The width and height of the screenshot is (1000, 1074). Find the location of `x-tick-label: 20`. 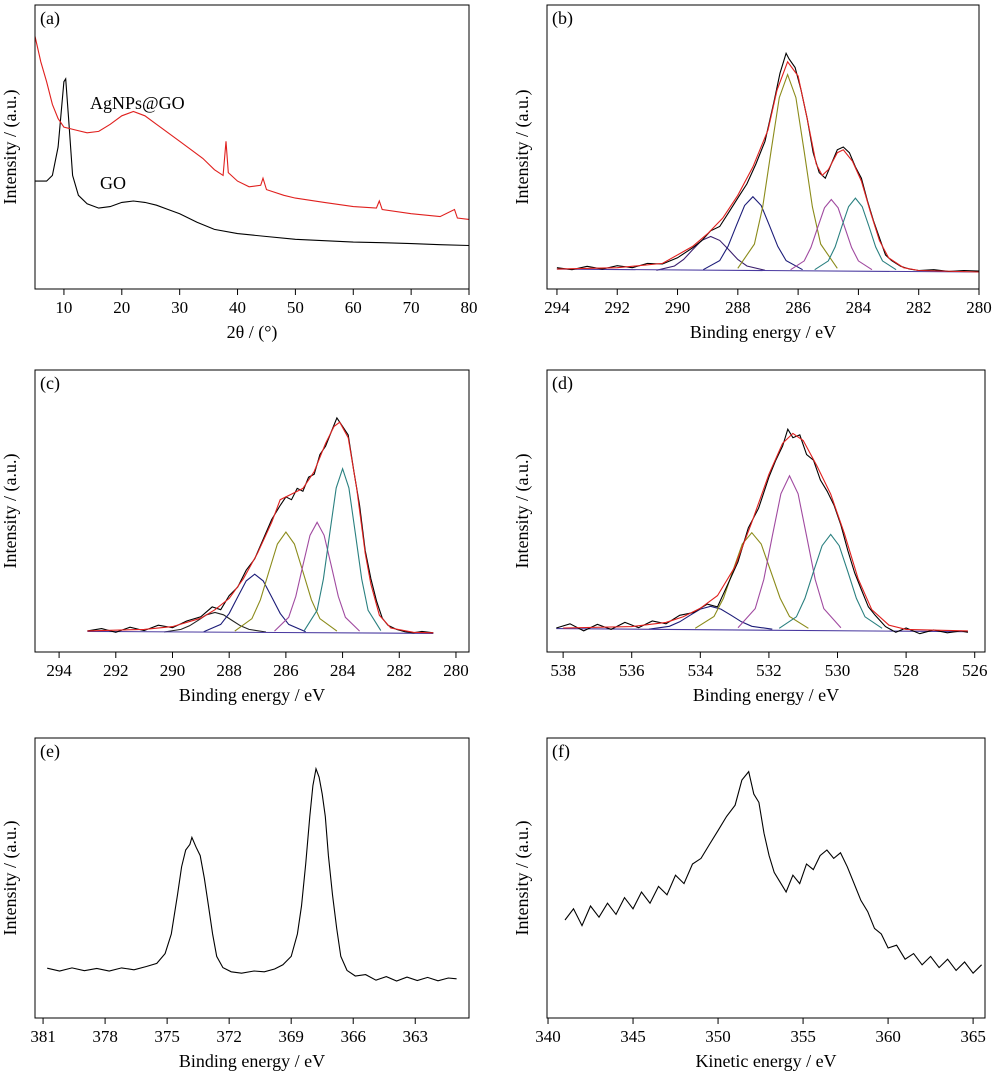

x-tick-label: 20 is located at coordinates (121, 307).